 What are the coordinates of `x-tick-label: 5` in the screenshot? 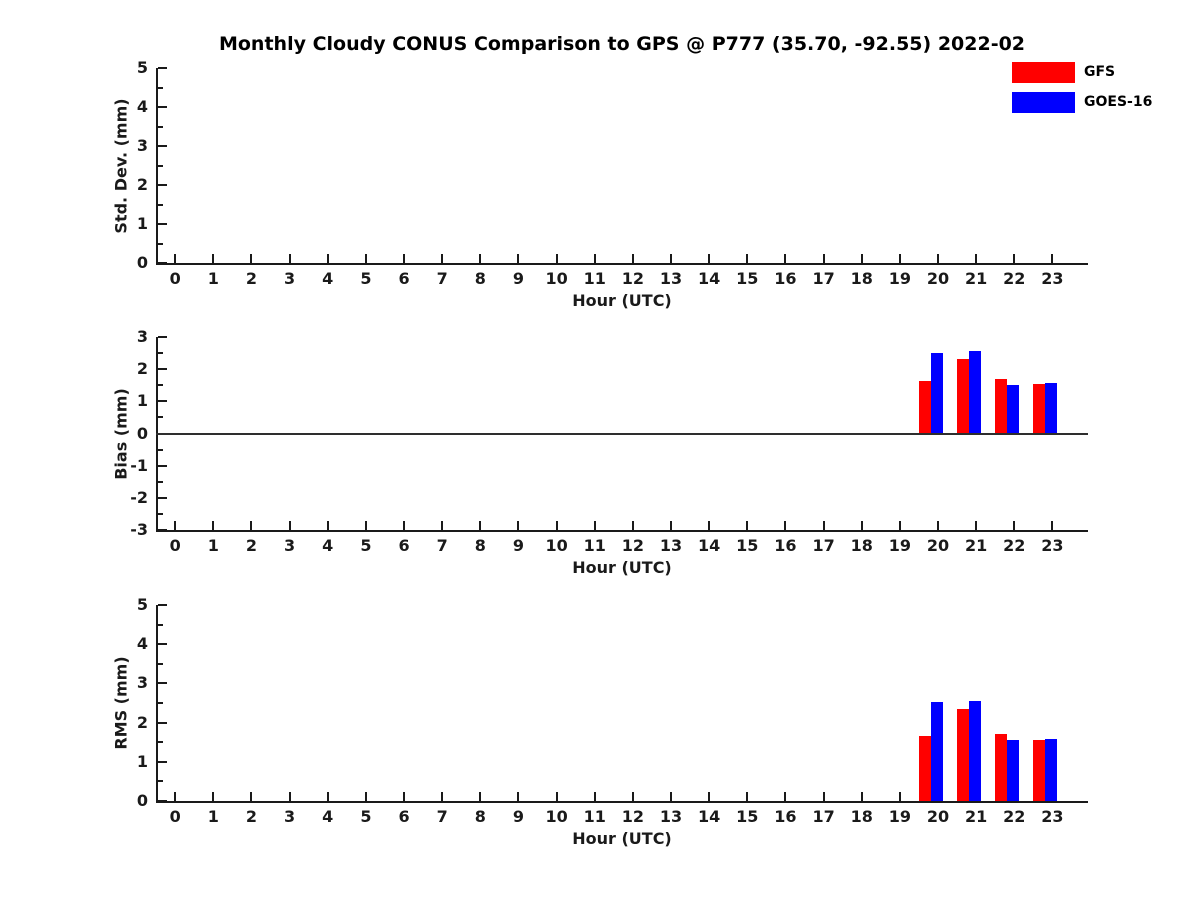 It's located at (366, 278).